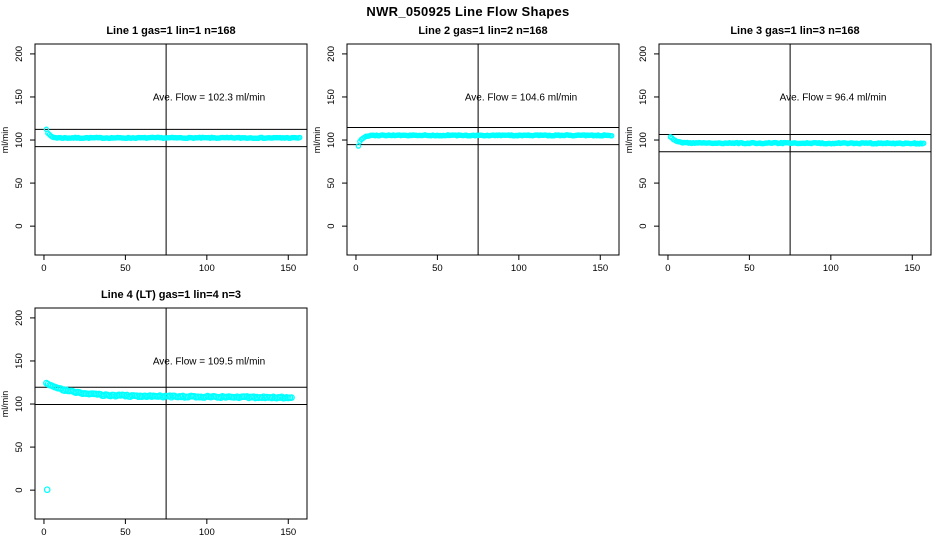  I want to click on panel-title: Line 2 gas=1 lin=2 n=168, so click(482, 31).